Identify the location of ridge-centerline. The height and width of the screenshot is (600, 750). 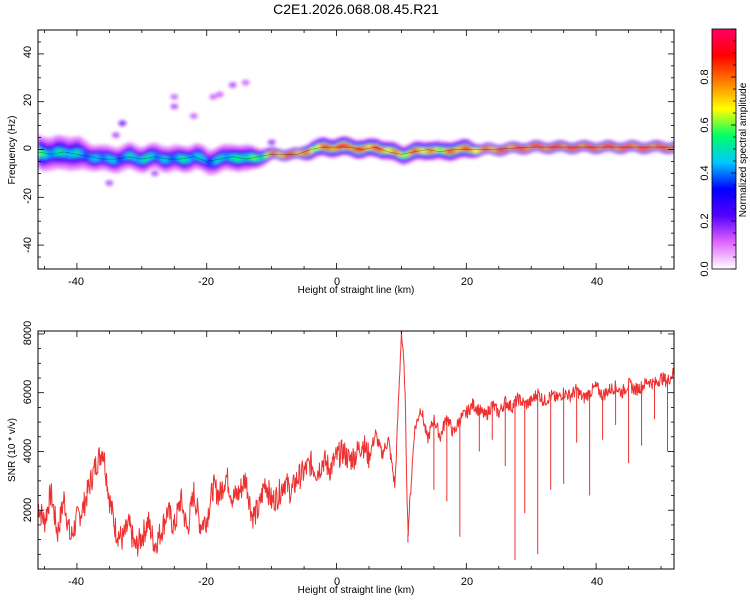
(356, 154).